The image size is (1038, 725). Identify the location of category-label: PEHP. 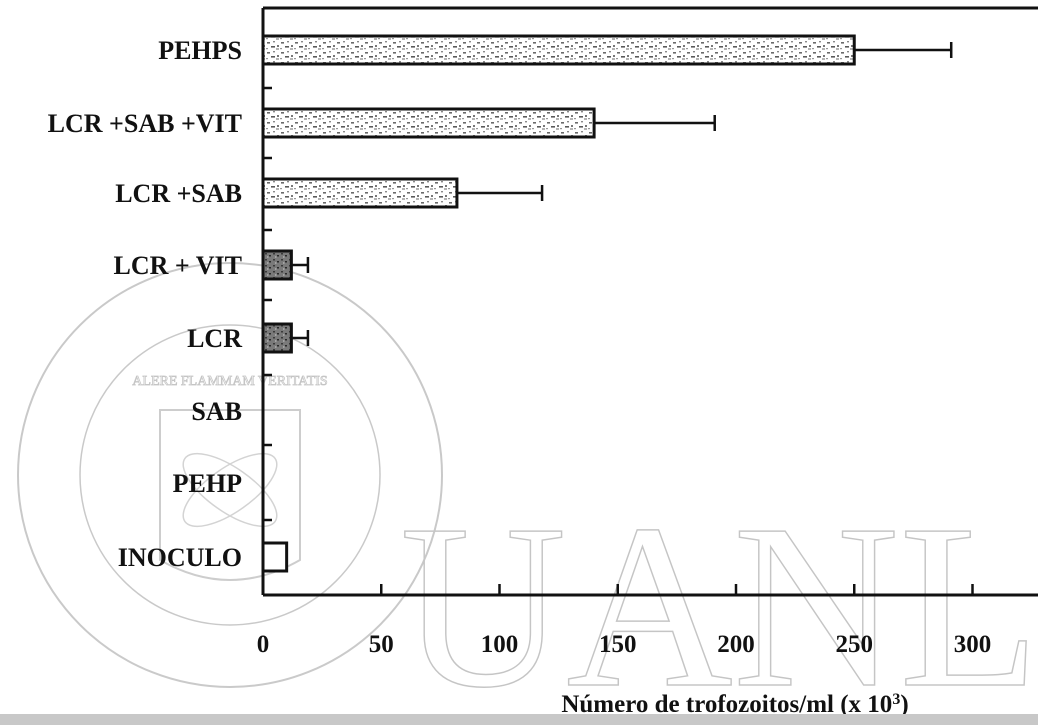
(207, 483).